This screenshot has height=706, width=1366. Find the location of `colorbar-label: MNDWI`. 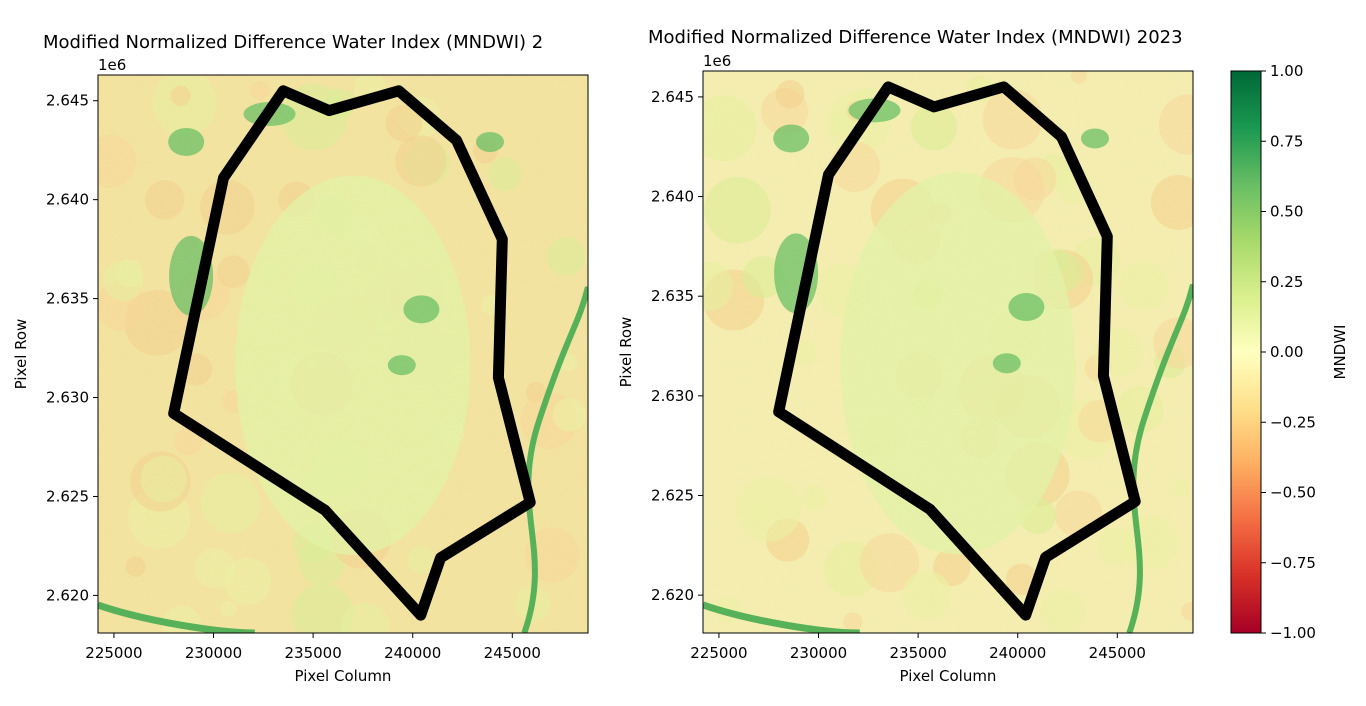

colorbar-label: MNDWI is located at coordinates (1340, 352).